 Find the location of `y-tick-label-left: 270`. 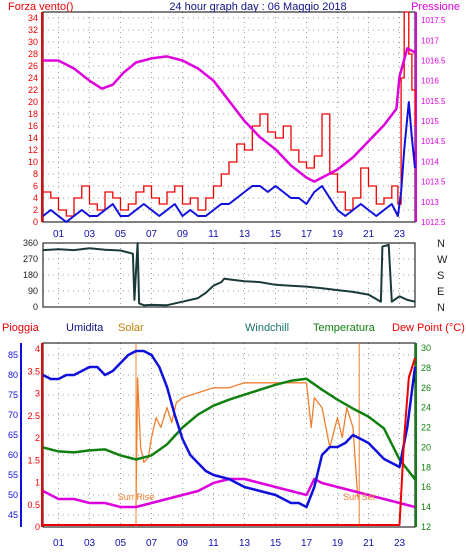

y-tick-label-left: 270 is located at coordinates (30, 259).